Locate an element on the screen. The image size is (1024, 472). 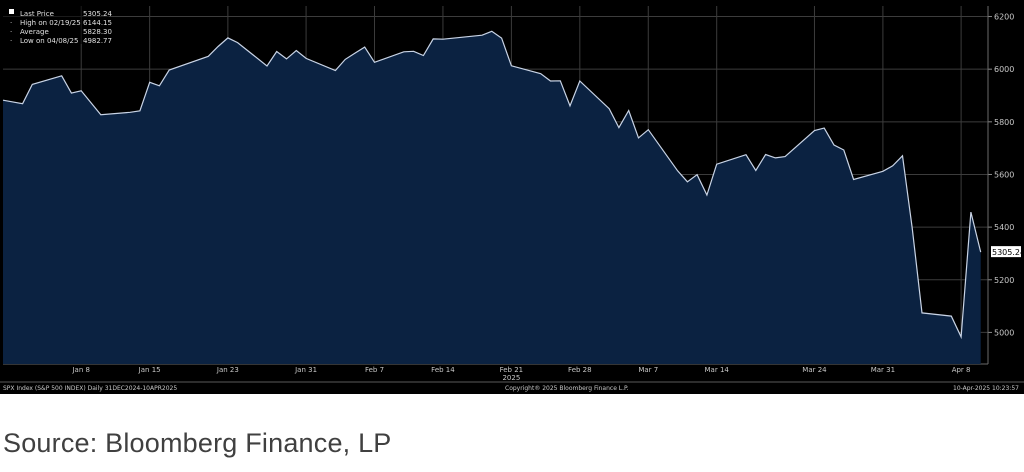
y-tick-label: 5200 is located at coordinates (1004, 280).